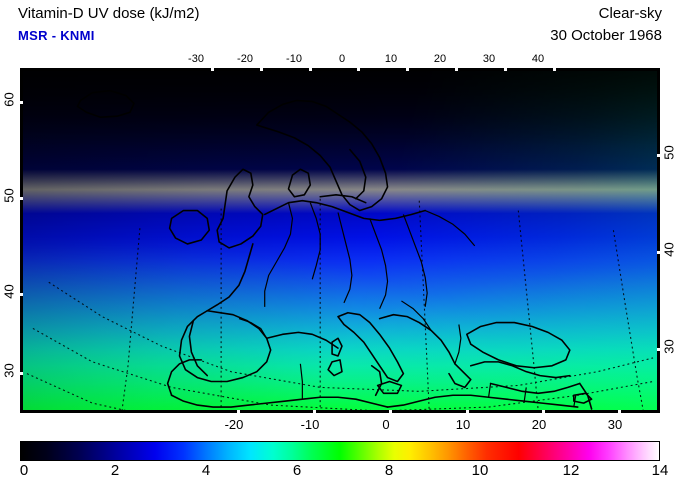 The width and height of the screenshot is (678, 480). I want to click on axis-bottom-label: 0, so click(386, 424).